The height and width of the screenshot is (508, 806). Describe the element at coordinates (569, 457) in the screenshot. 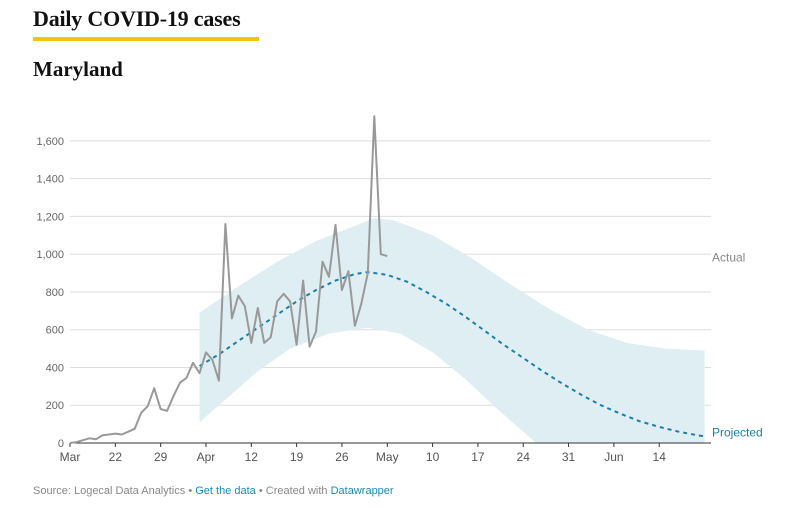

I see `x-tick-label: 31` at that location.